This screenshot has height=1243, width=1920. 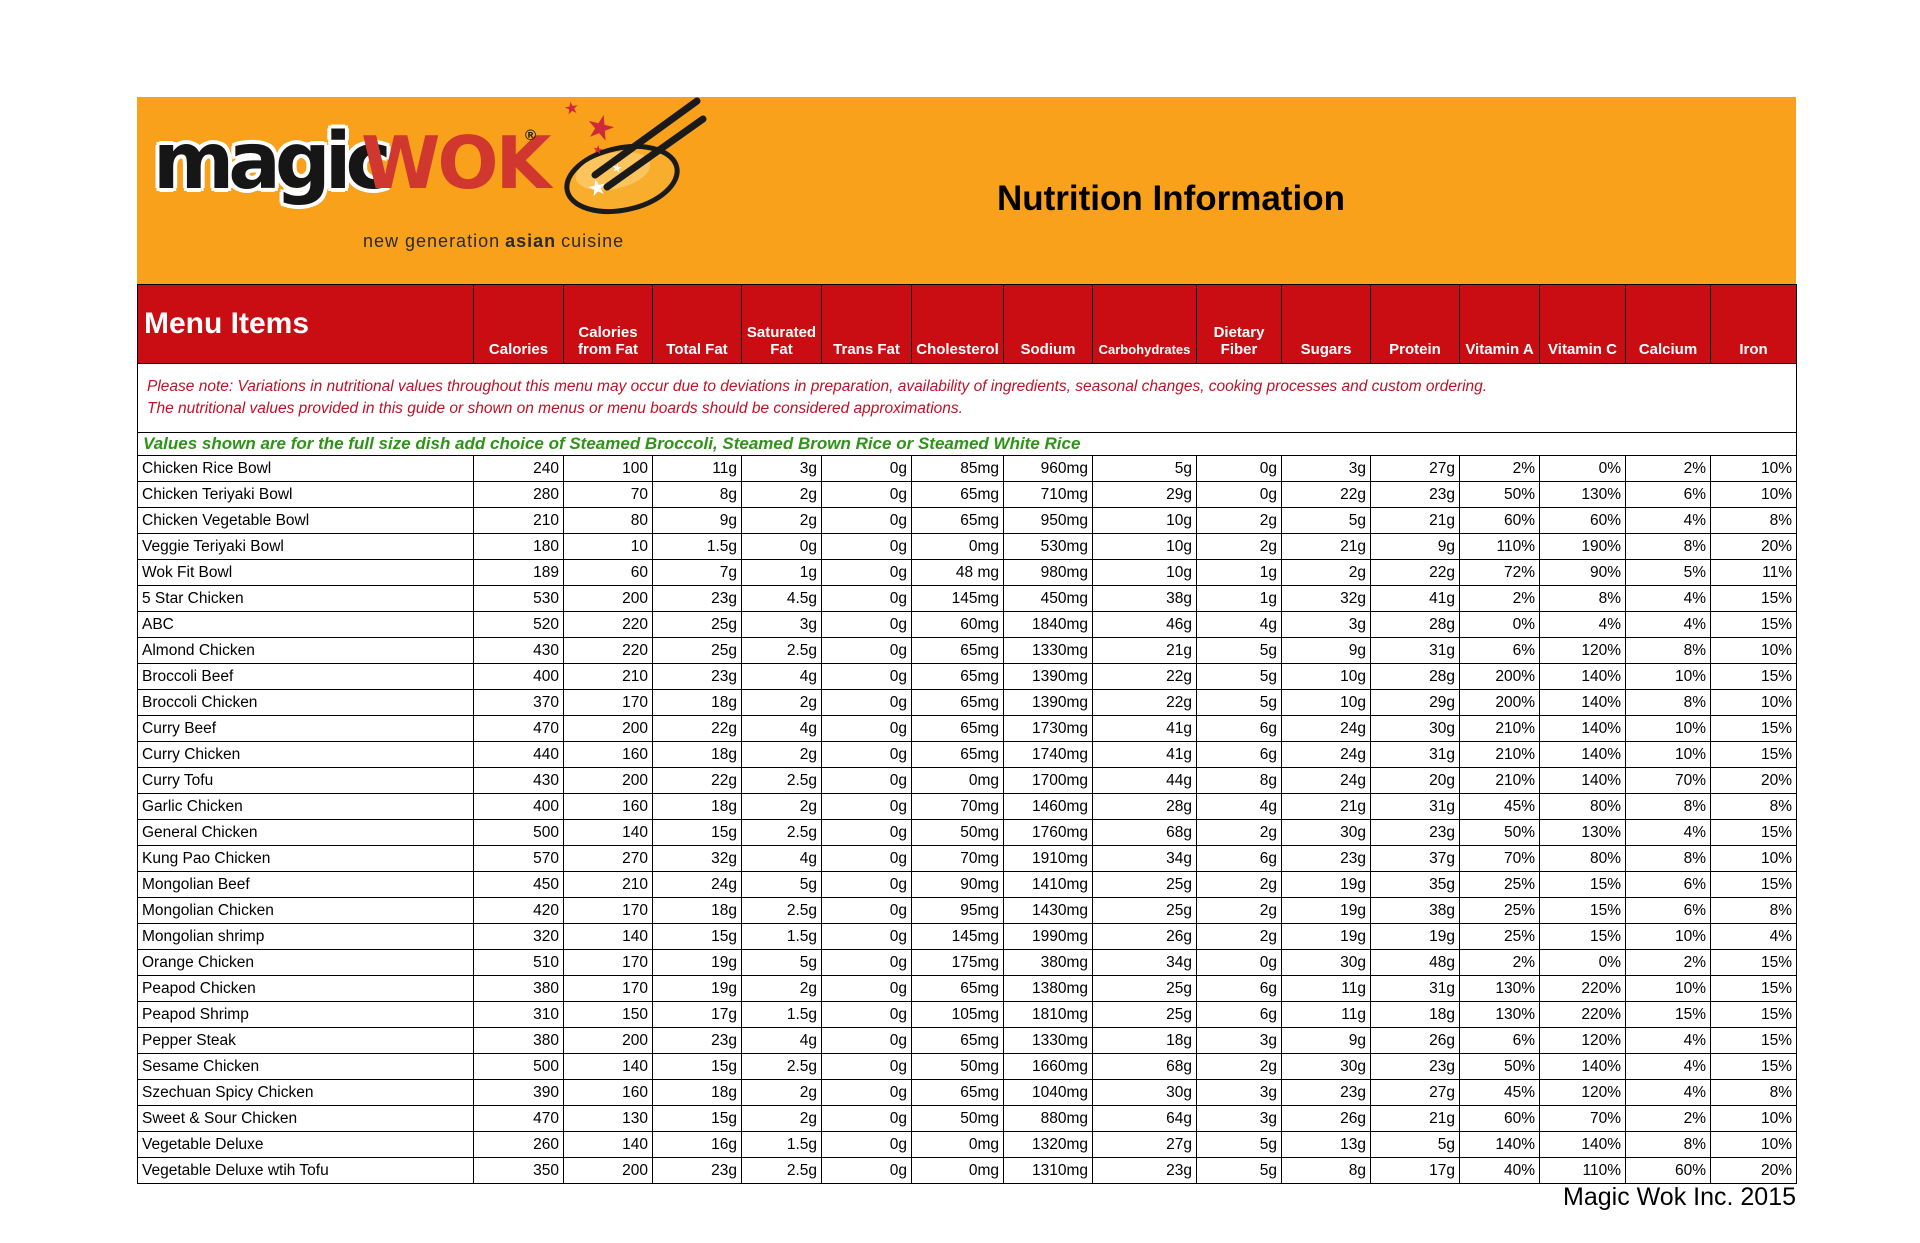 I want to click on nutrition-value: 44g, so click(x=1144, y=780).